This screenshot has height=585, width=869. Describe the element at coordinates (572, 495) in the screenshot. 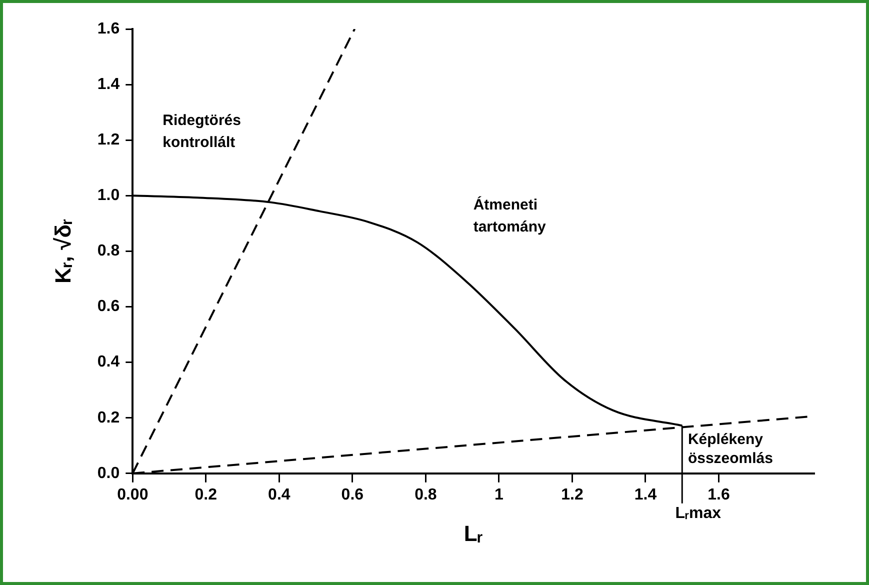

I see `x-tick-label: 1.2` at that location.